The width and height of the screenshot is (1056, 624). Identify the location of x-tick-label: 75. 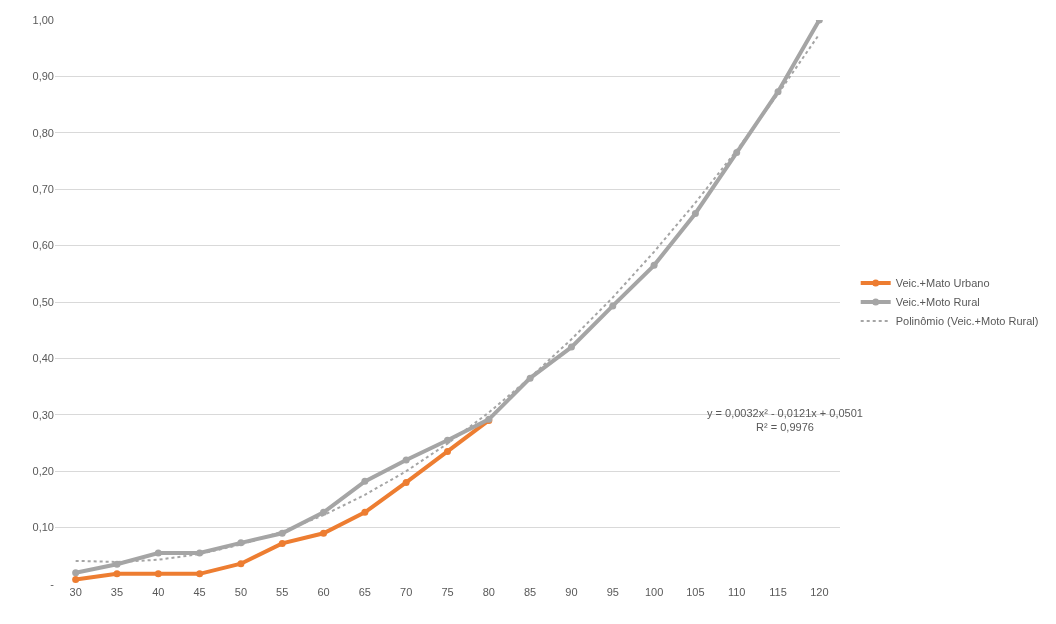
(447, 592).